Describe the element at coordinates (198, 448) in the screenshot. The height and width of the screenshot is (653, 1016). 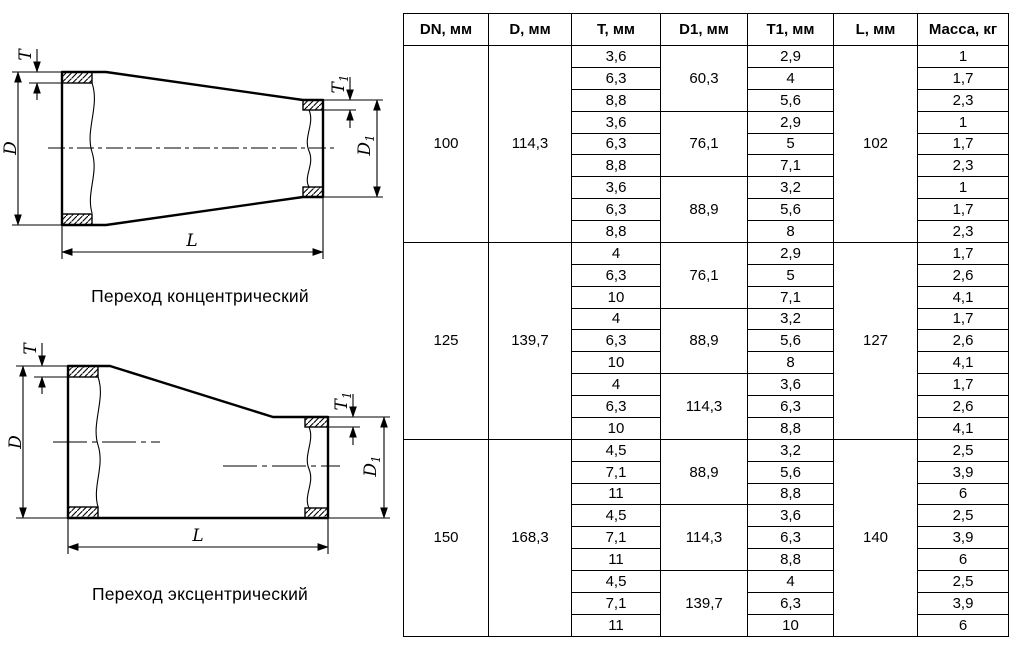
I see `eccentric-reducer-drawing: D T T1 D1 L` at that location.